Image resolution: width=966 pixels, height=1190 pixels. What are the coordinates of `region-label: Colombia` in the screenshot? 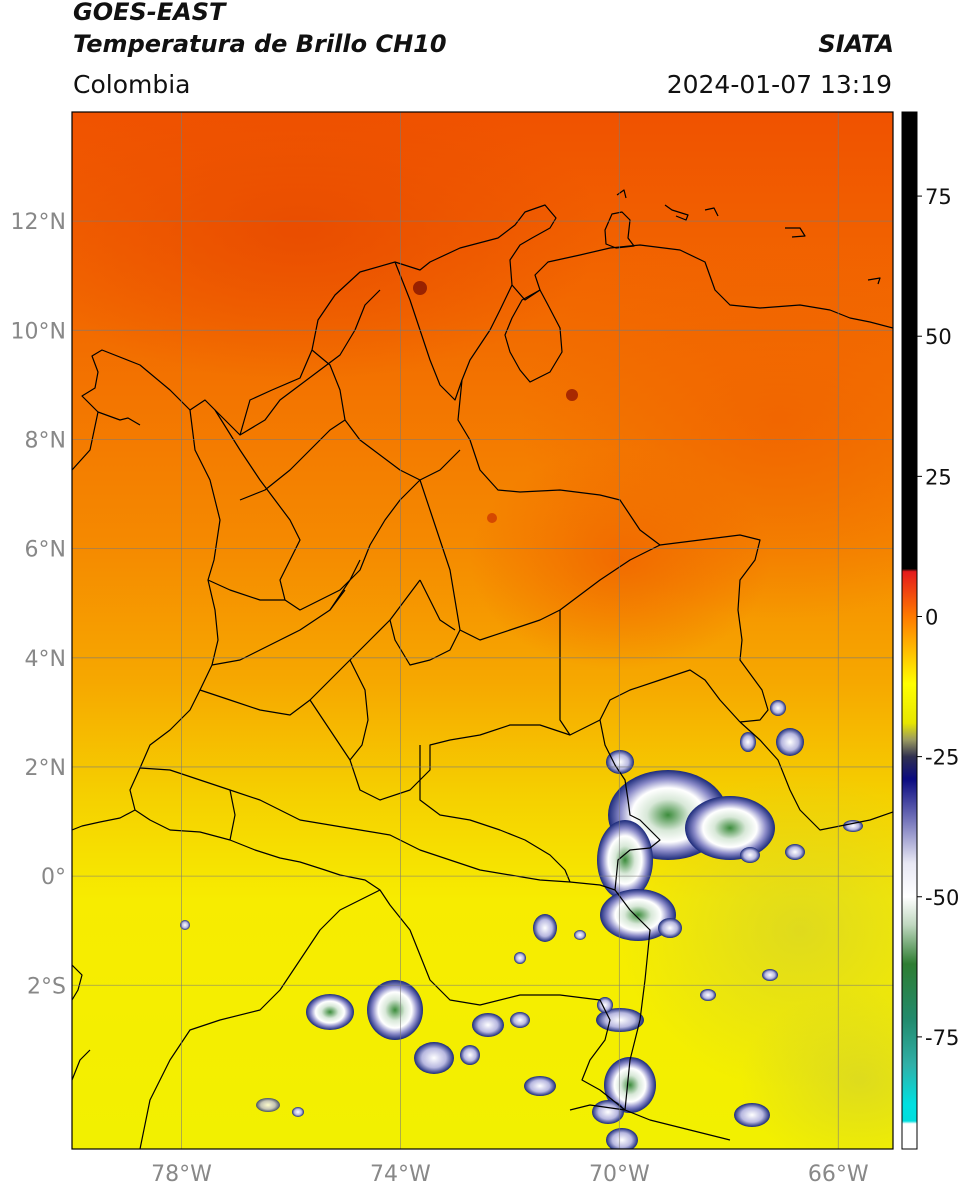 It's located at (132, 84).